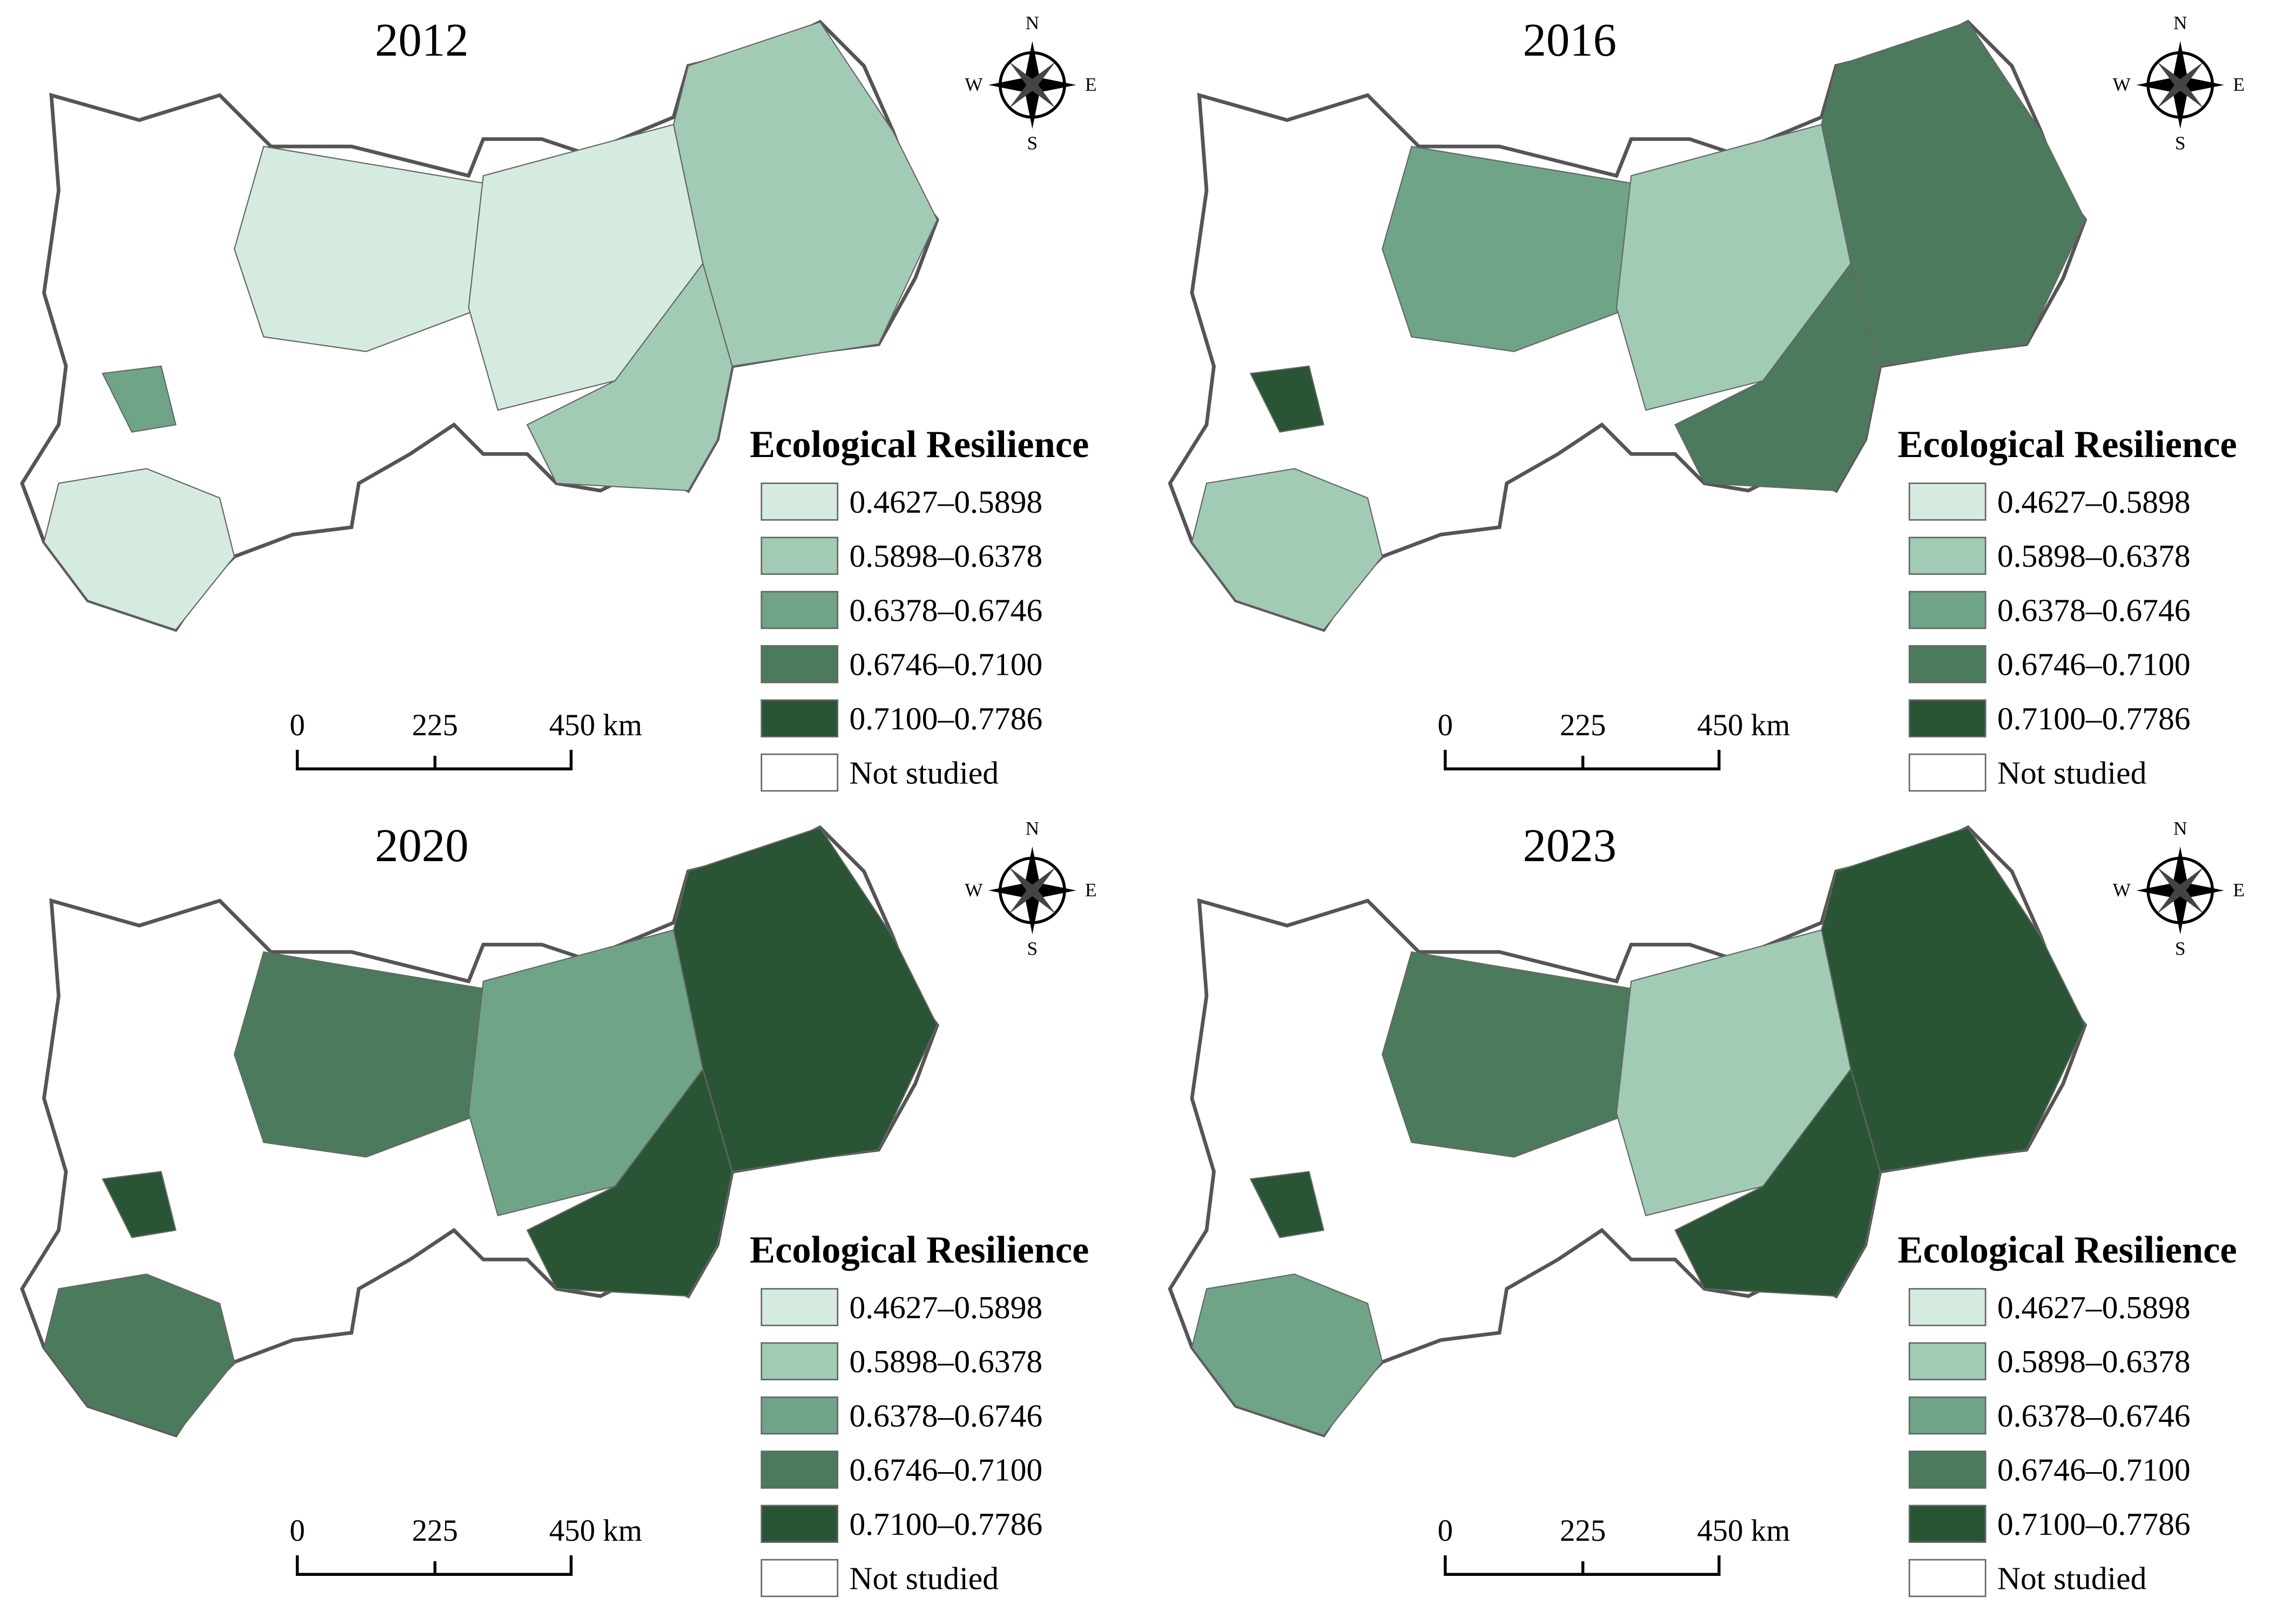  What do you see at coordinates (945, 665) in the screenshot?
I see `legend-label: 0.6746–0.7100` at bounding box center [945, 665].